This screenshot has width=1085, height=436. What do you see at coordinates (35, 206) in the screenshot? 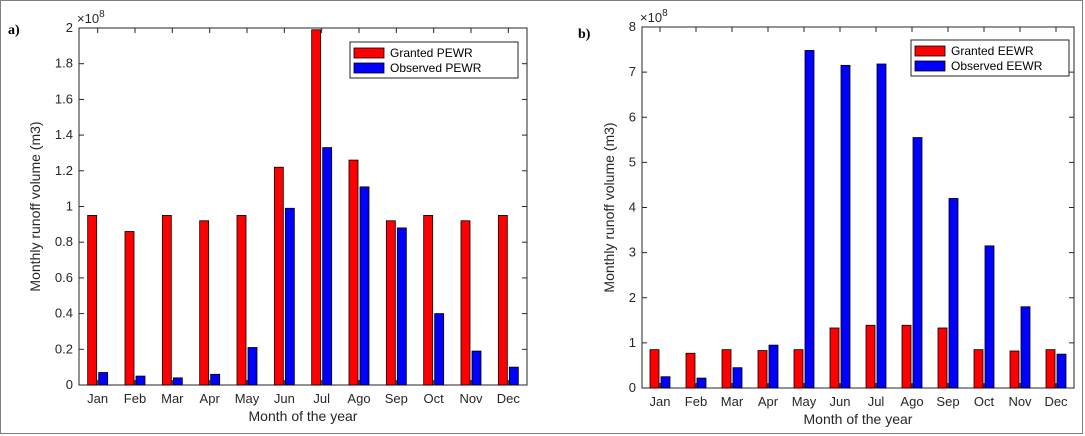
I see `y-axis-label: Monthly runoff volume (m3)` at bounding box center [35, 206].